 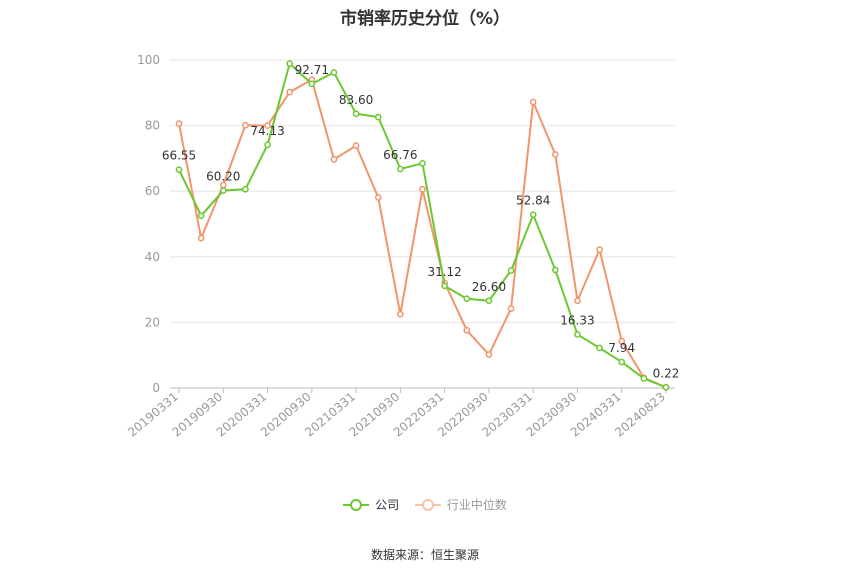 I want to click on source-note: 数据来源：恒生聚源, so click(x=424, y=555).